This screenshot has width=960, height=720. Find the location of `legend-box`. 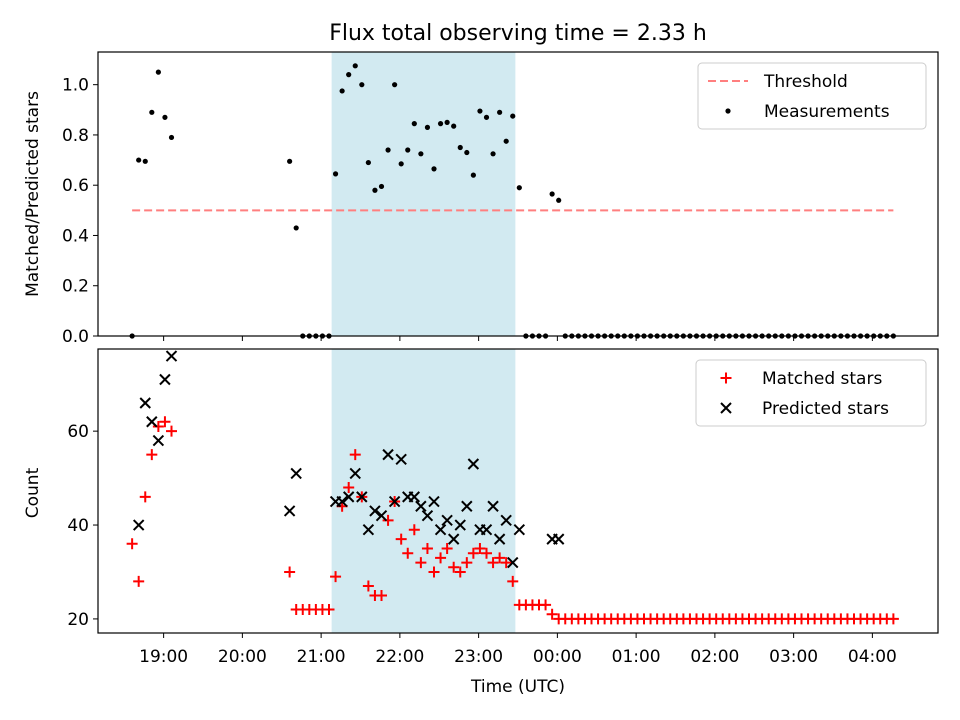

legend-box is located at coordinates (811, 393).